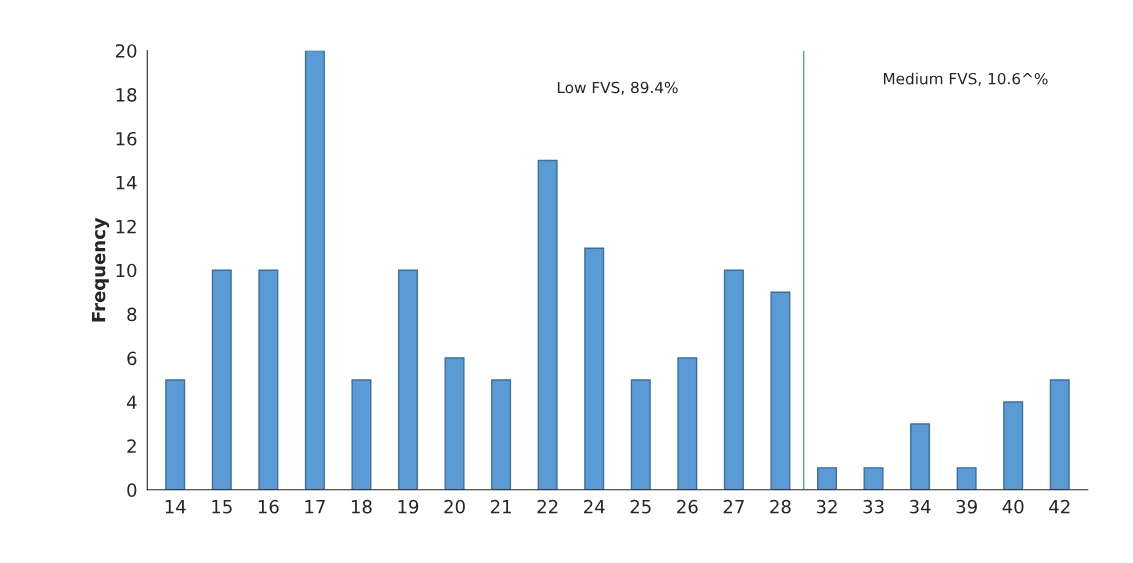 This screenshot has height=563, width=1133. What do you see at coordinates (100, 269) in the screenshot?
I see `y-axis-title: Frequency` at bounding box center [100, 269].